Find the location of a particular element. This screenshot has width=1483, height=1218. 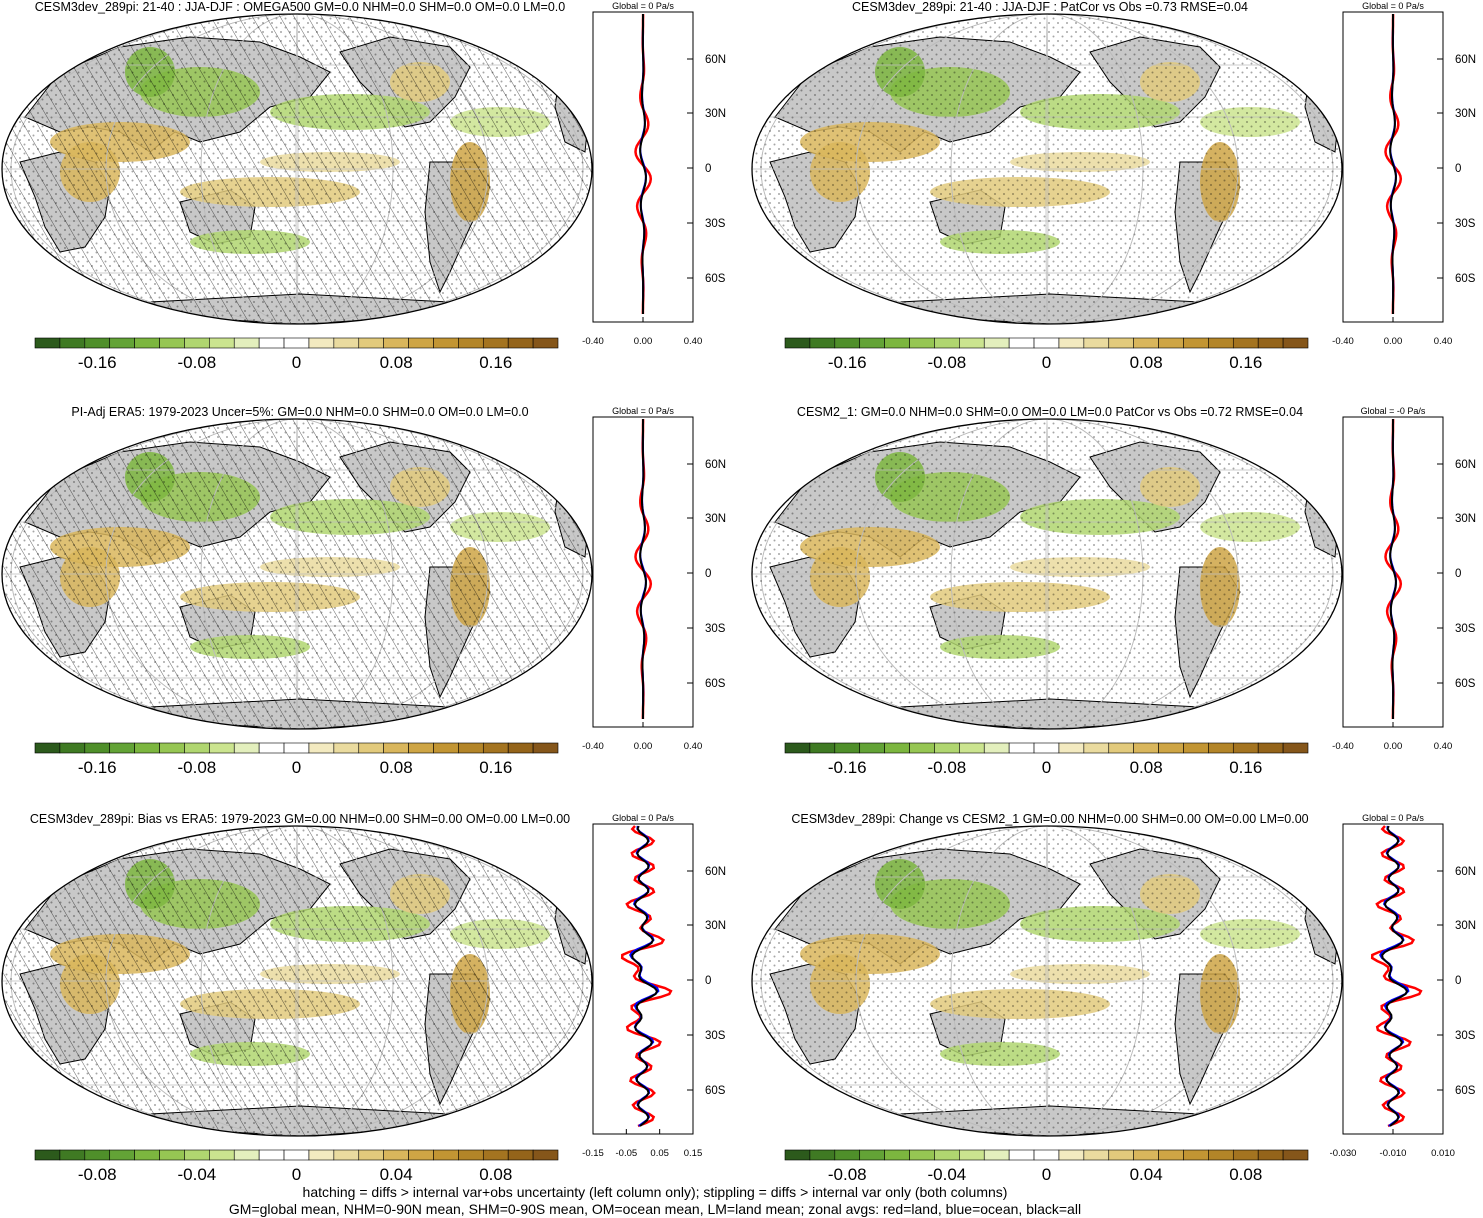

hatching is located at coordinates (297, 169).